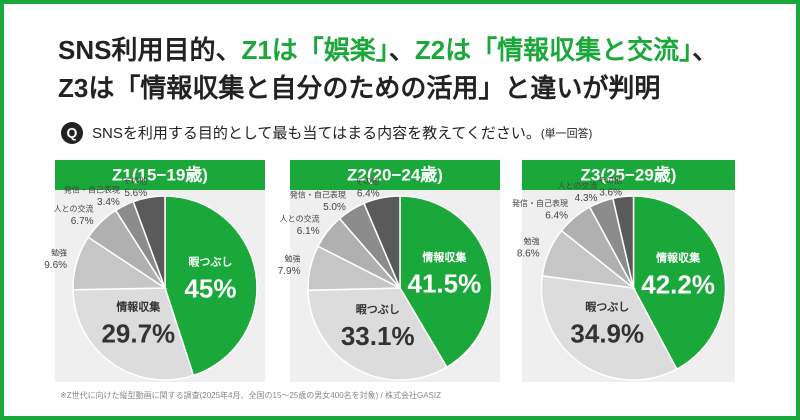  Describe the element at coordinates (308, 231) in the screenshot. I see `slice-value: 6.1%` at that location.